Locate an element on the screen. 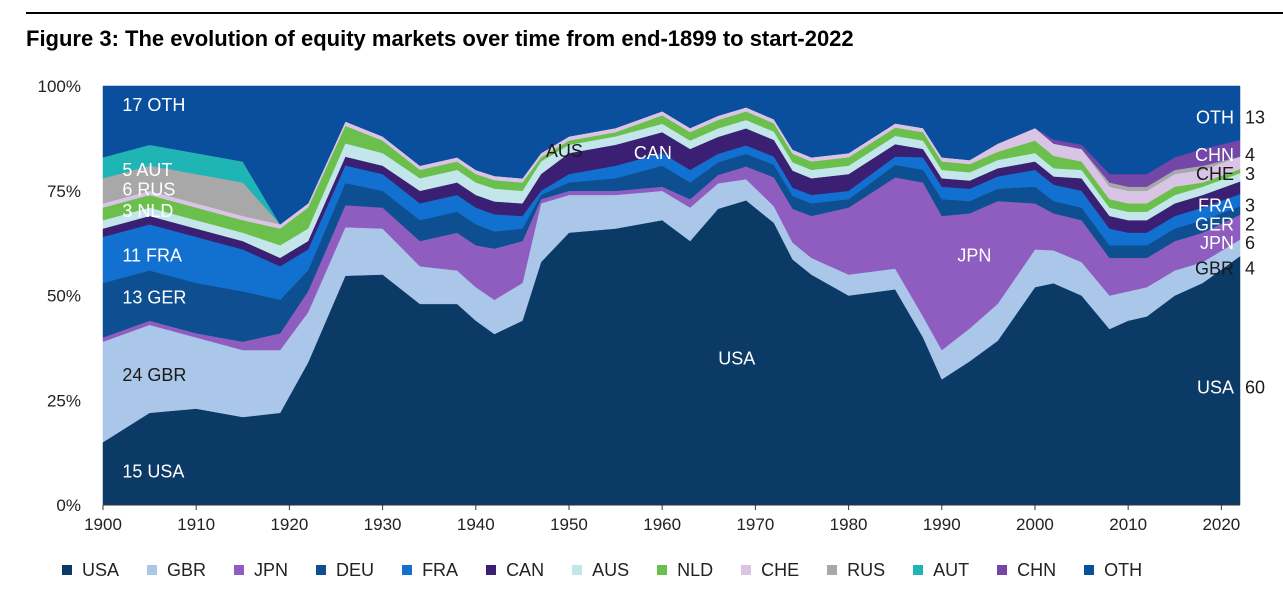  legend-label: NLD is located at coordinates (695, 569).